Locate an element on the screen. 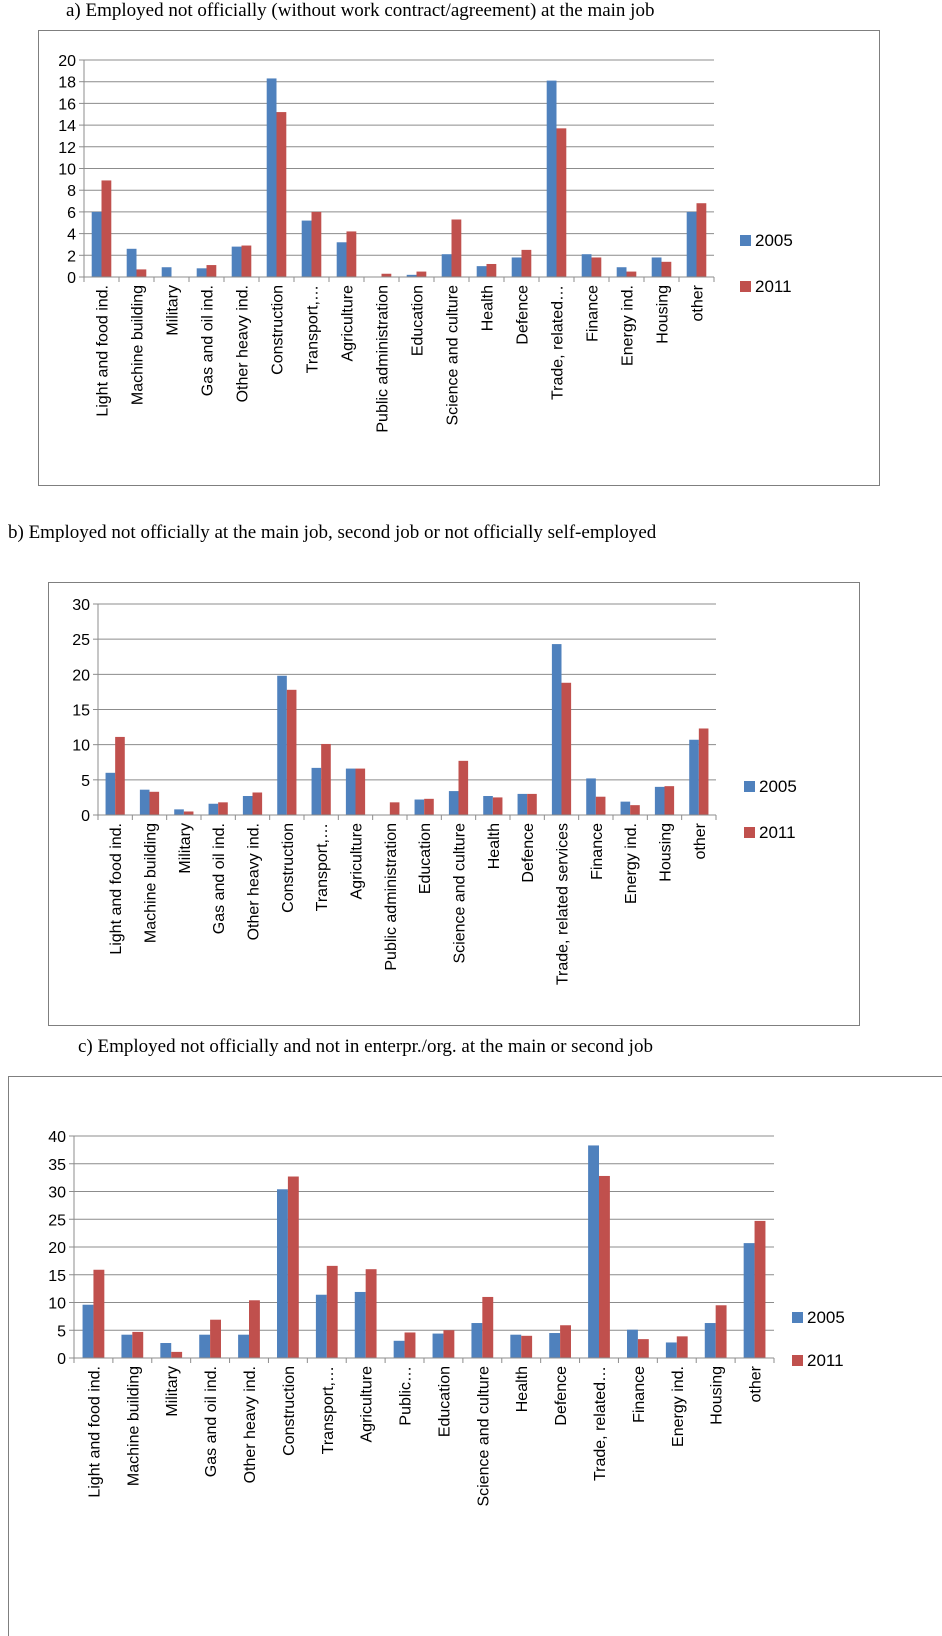 The height and width of the screenshot is (1636, 942). chart-c-legend-swatch-2005 is located at coordinates (797, 1317).